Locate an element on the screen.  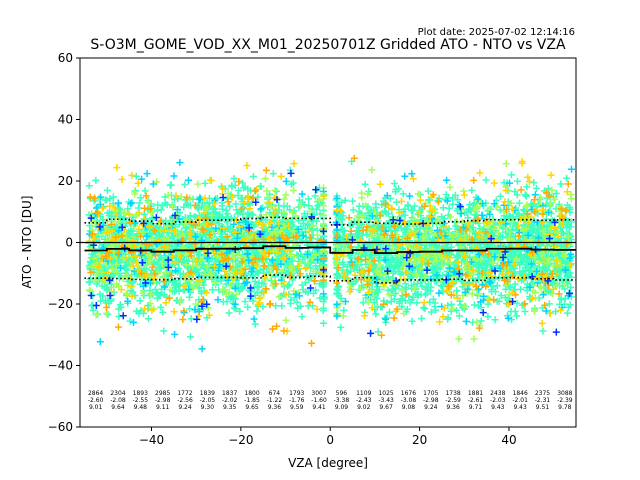
bin-count: 1800 is located at coordinates (251, 393).